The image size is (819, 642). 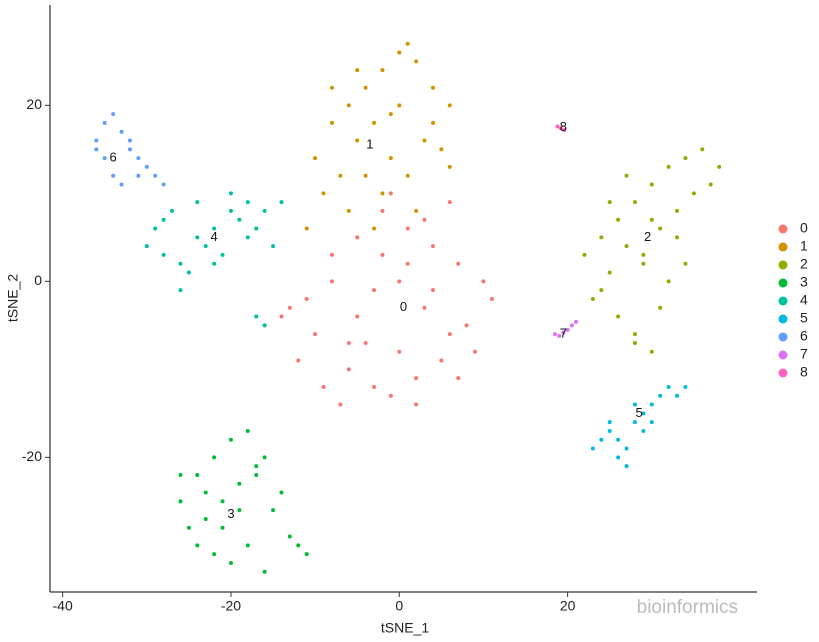 What do you see at coordinates (804, 372) in the screenshot?
I see `legend-label: 8` at bounding box center [804, 372].